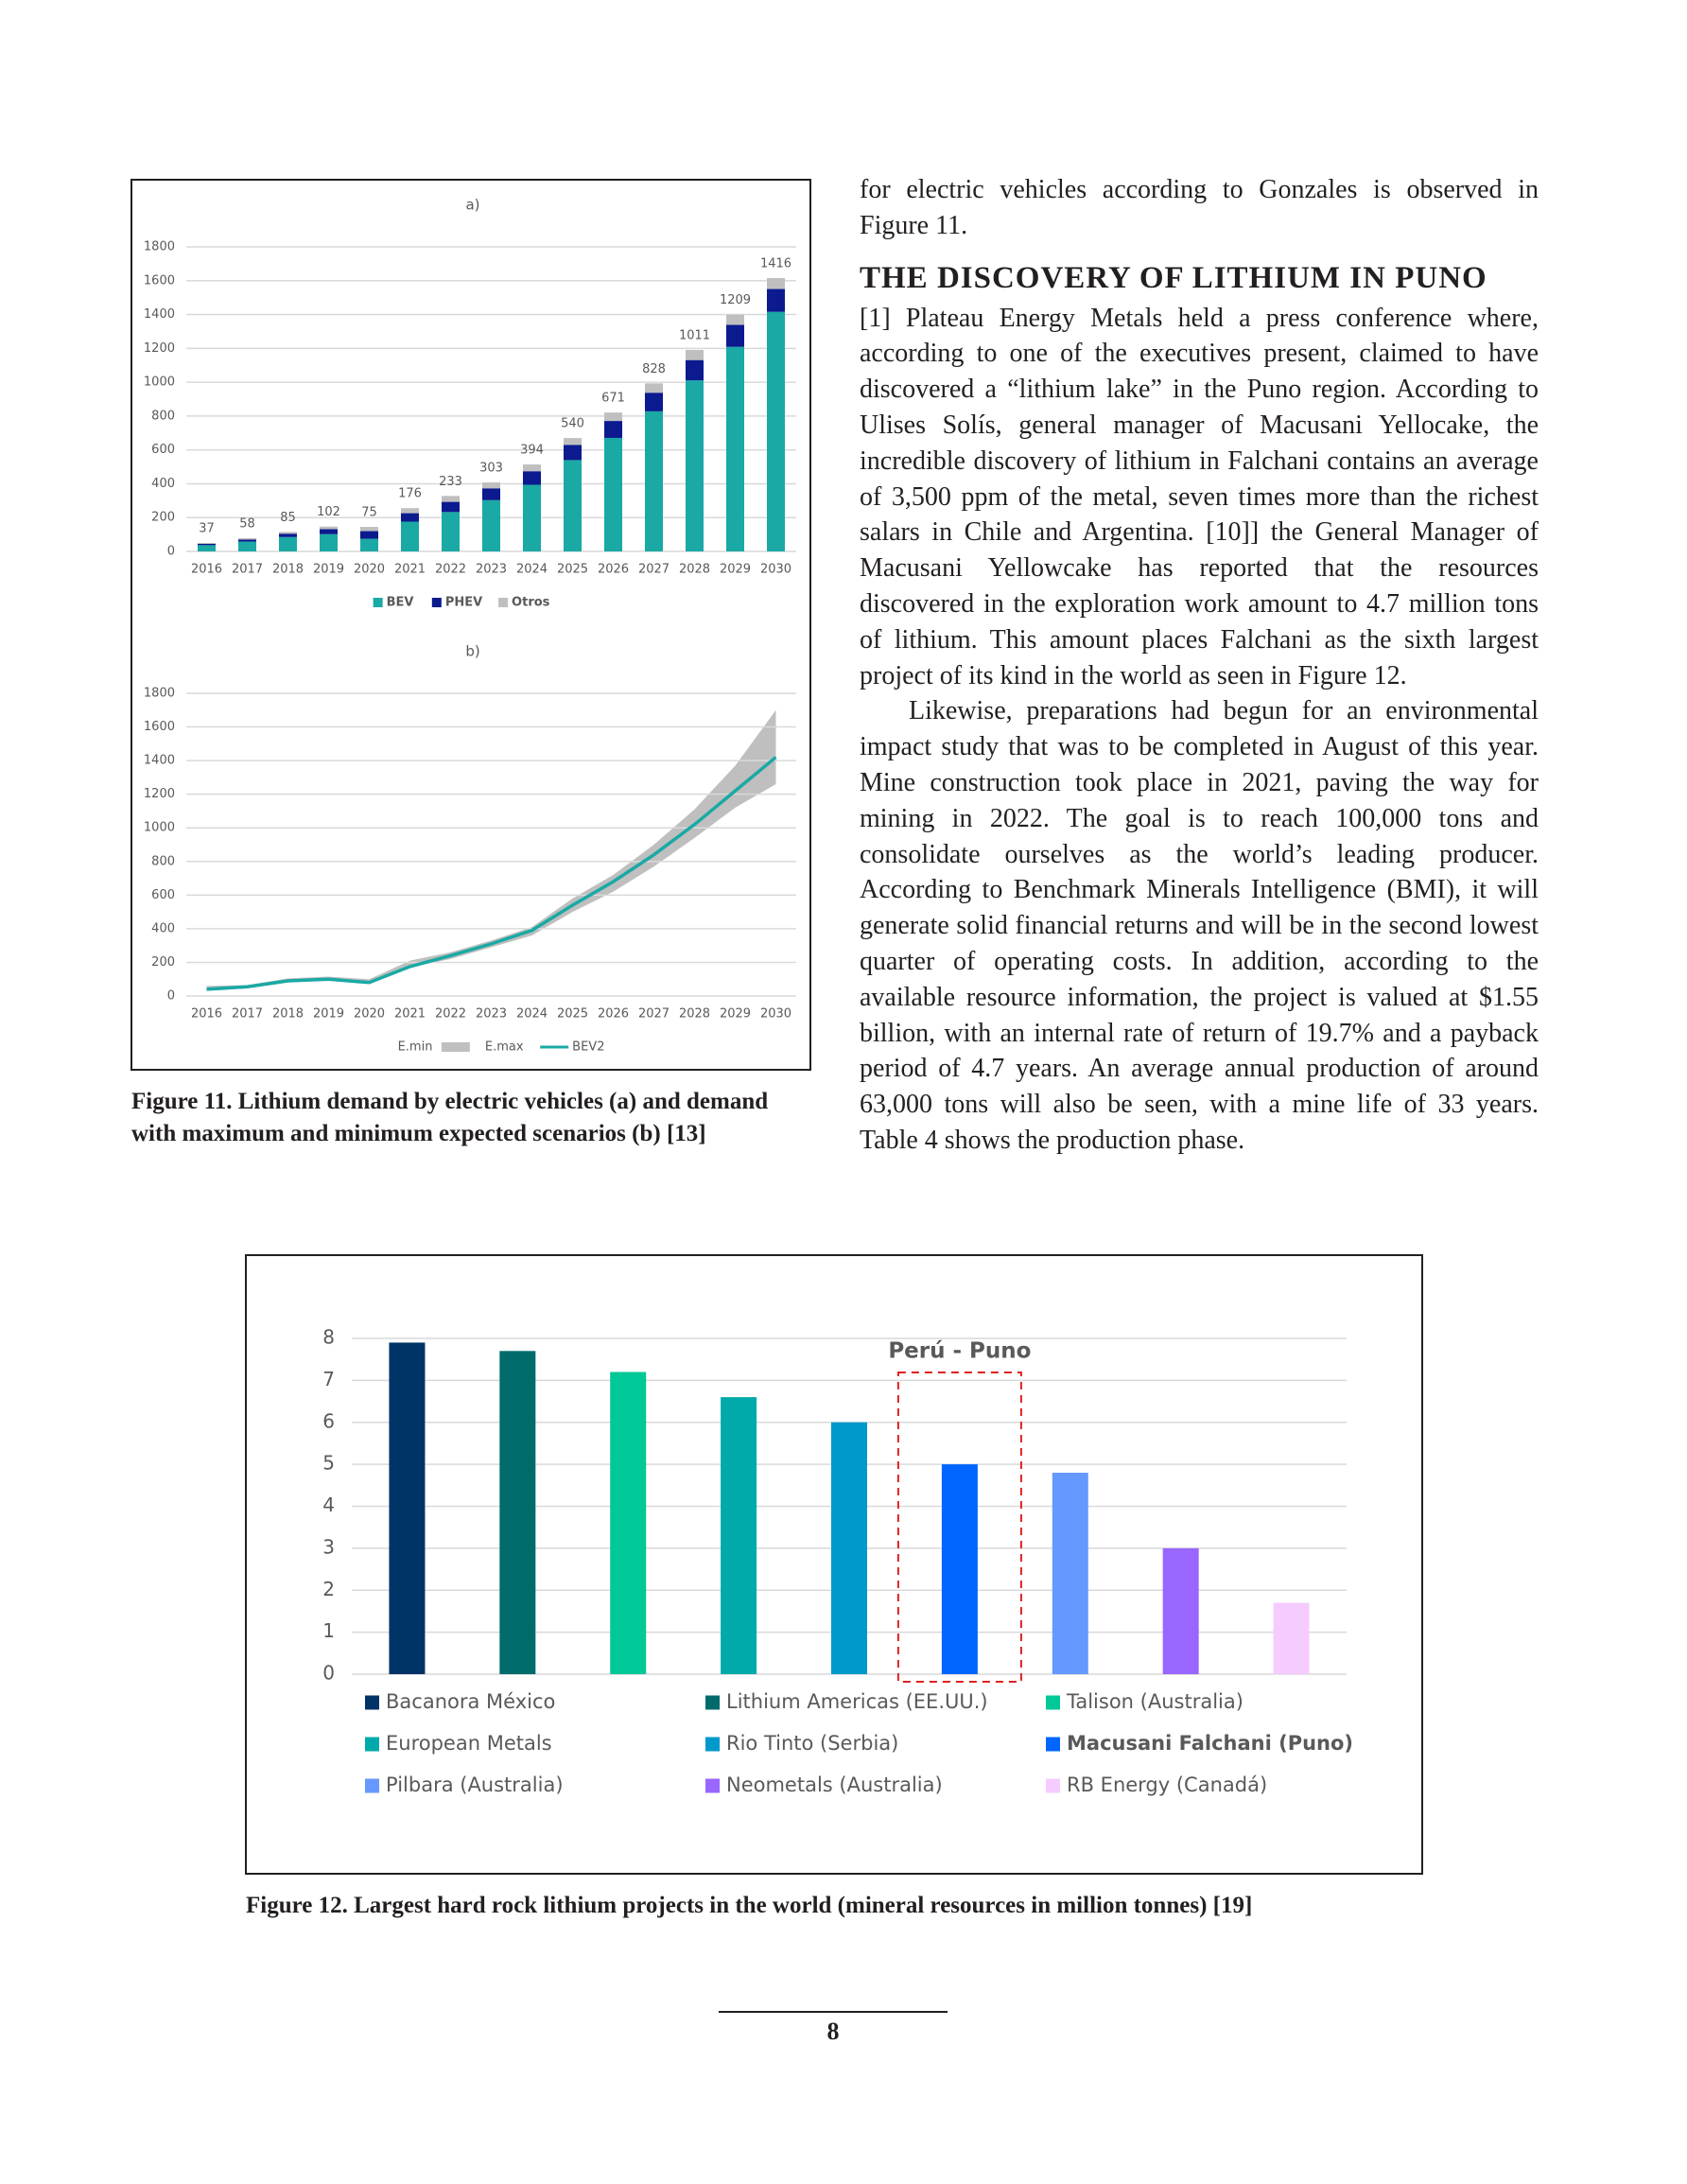 The width and height of the screenshot is (1687, 2184). What do you see at coordinates (400, 603) in the screenshot?
I see `legend-label: BEV` at bounding box center [400, 603].